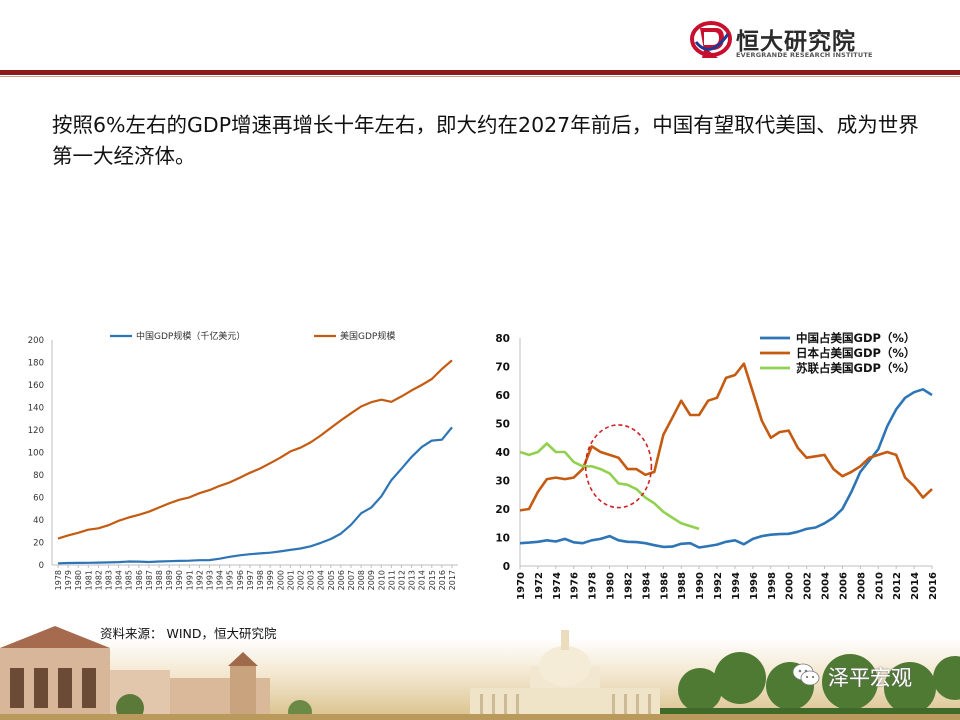 The height and width of the screenshot is (720, 960). What do you see at coordinates (412, 580) in the screenshot?
I see `x-tick-label: 2013` at bounding box center [412, 580].